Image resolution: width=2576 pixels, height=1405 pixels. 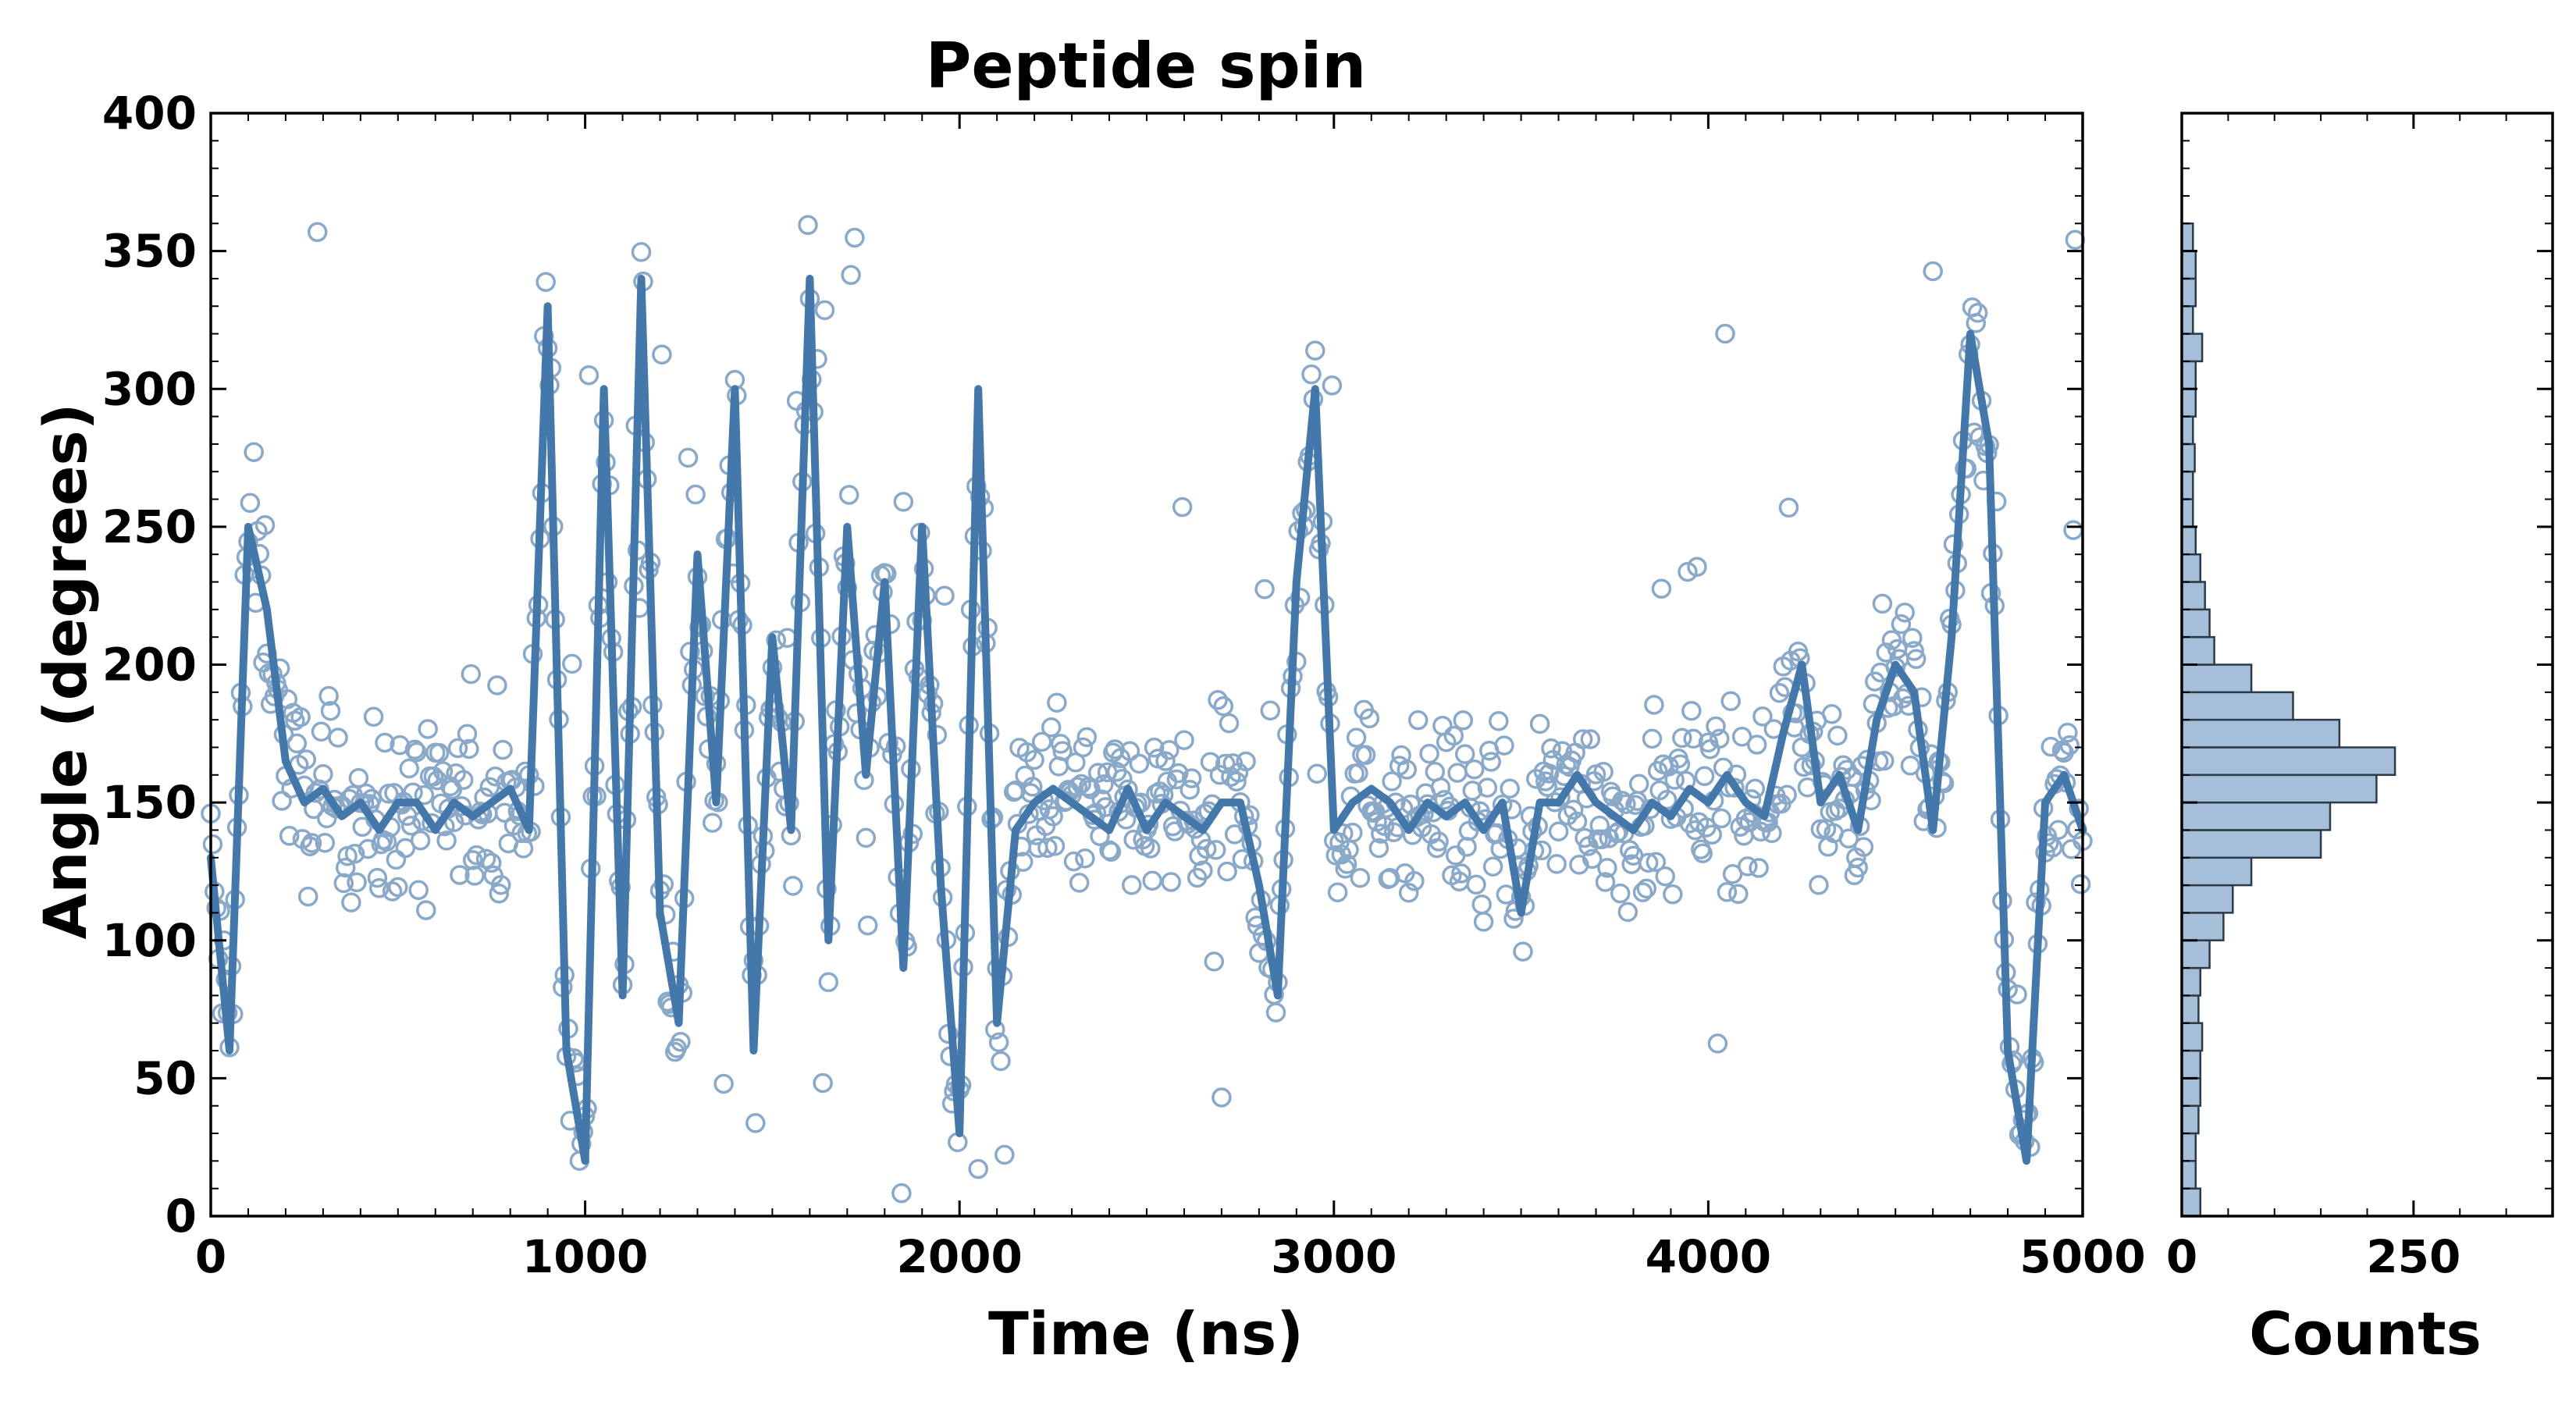 What do you see at coordinates (2082, 1256) in the screenshot?
I see `x-tick-label: 5000` at bounding box center [2082, 1256].